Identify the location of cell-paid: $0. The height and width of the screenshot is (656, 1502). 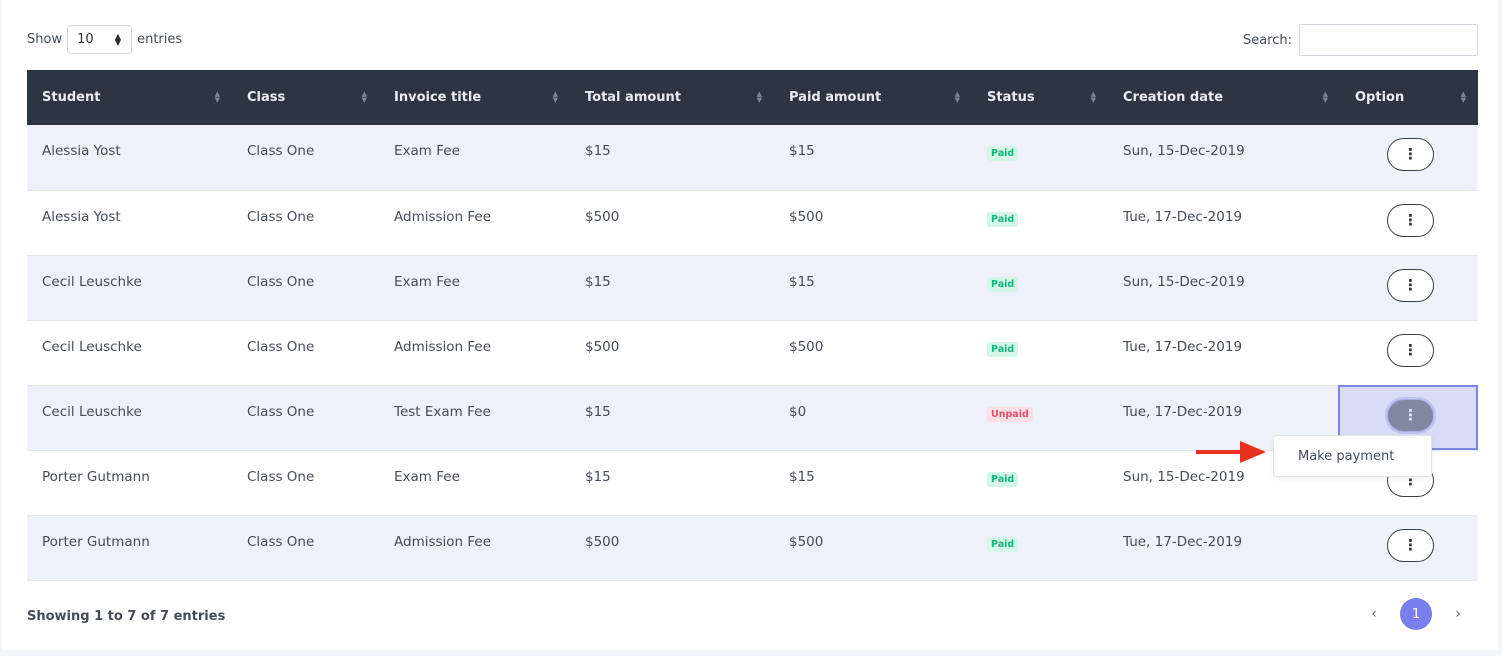
(798, 411).